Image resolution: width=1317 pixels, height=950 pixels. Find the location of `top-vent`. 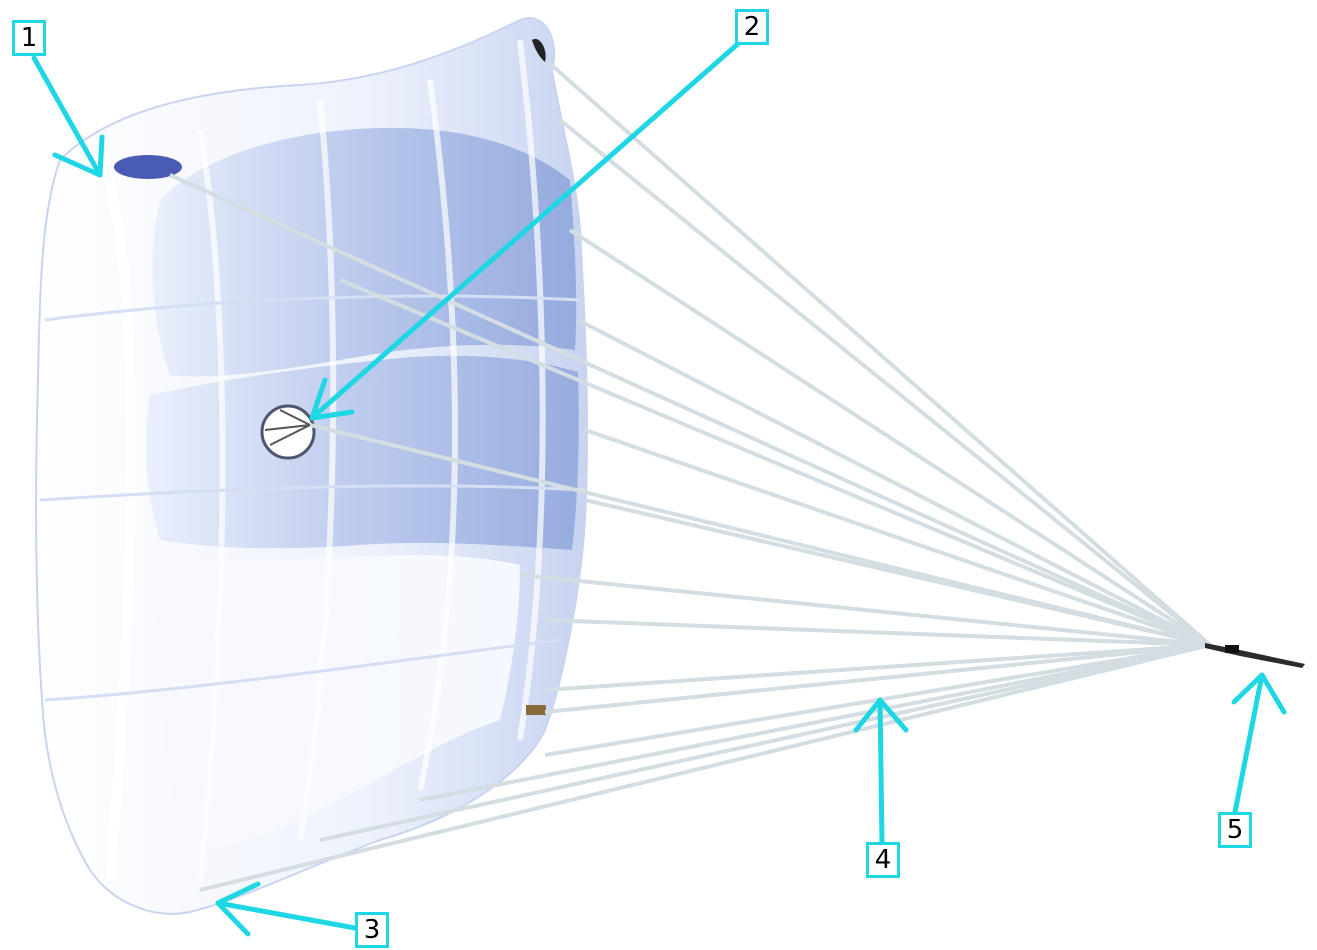

top-vent is located at coordinates (148, 167).